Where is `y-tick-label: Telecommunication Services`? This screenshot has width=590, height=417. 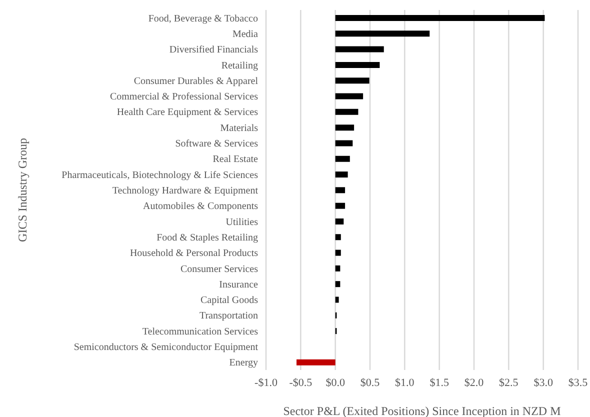
y-tick-label: Telecommunication Services is located at coordinates (200, 332).